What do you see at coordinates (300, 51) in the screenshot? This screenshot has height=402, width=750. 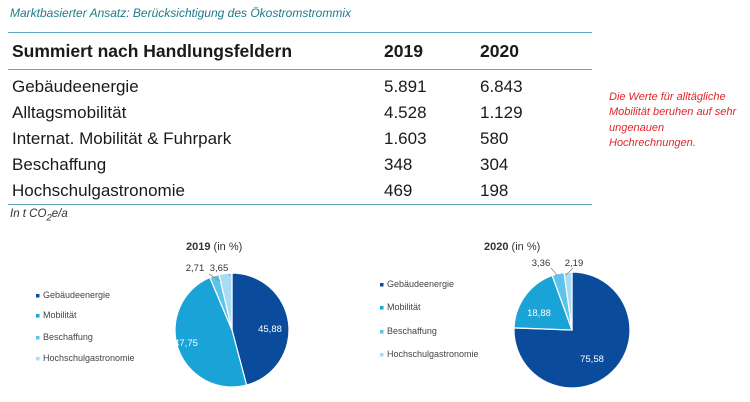 I see `table-header-row: Summiert nach Handlungsfeldern 2019 2020` at bounding box center [300, 51].